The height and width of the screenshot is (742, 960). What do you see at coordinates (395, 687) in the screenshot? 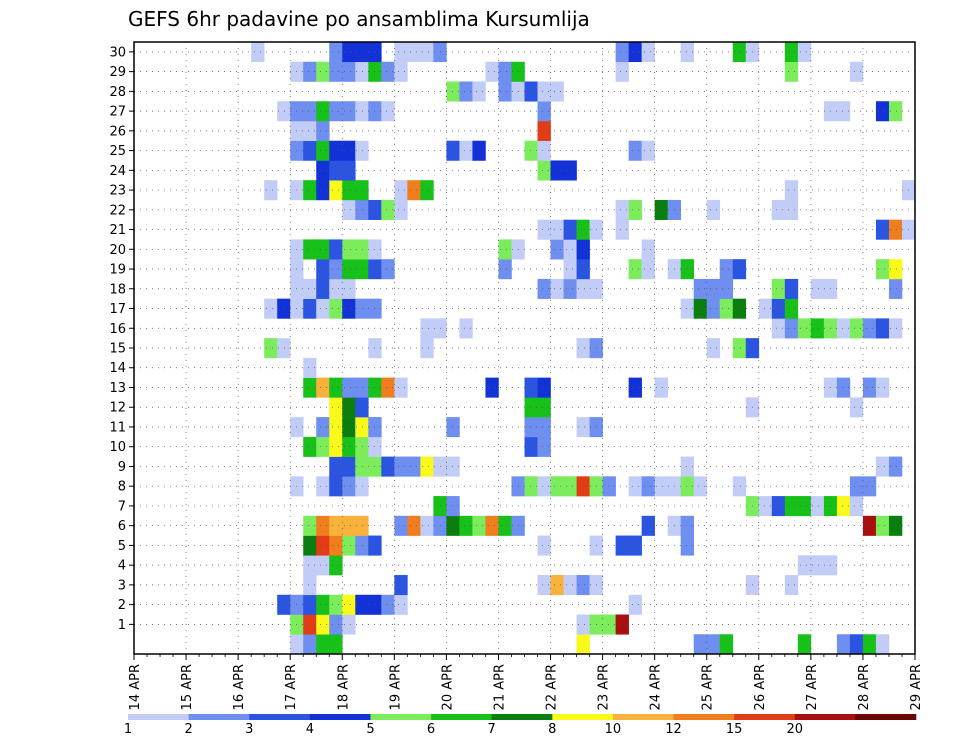
I see `x-tick-label: 19 APR` at bounding box center [395, 687].